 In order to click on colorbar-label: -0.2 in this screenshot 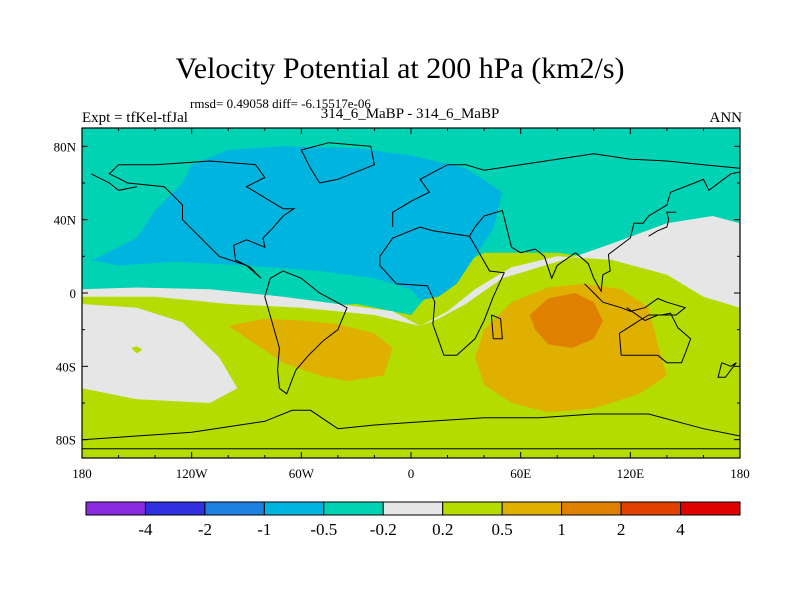, I will do `click(383, 529)`.